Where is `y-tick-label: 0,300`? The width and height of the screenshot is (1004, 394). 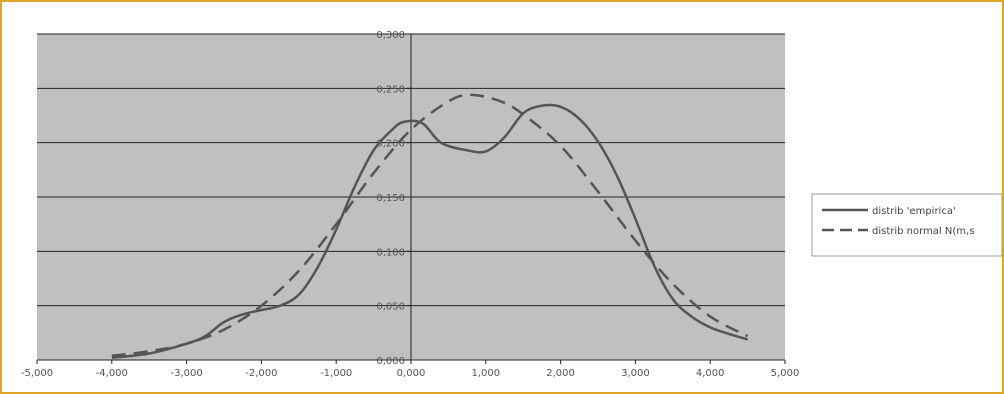 y-tick-label: 0,300 is located at coordinates (390, 35).